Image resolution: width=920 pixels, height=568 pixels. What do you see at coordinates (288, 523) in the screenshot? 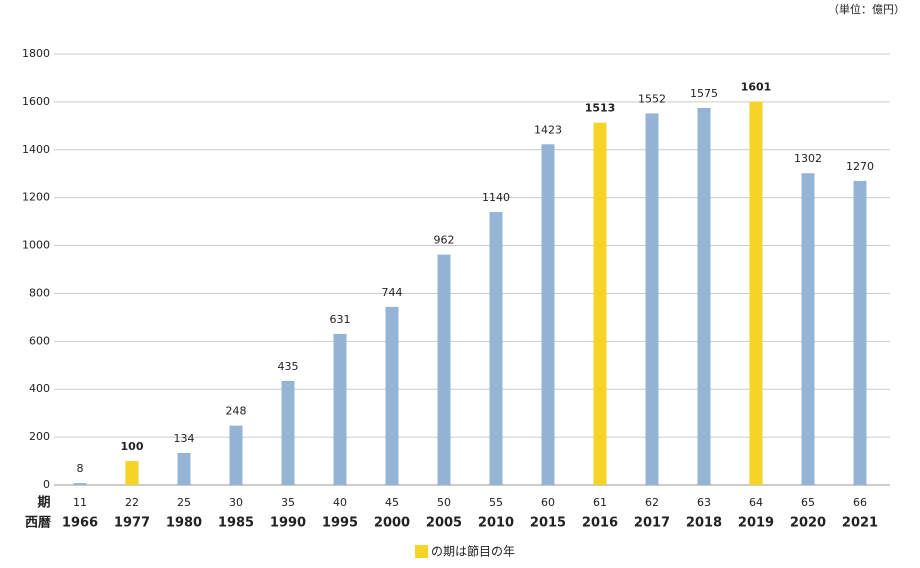
I see `x-tick-label: 1990` at bounding box center [288, 523].